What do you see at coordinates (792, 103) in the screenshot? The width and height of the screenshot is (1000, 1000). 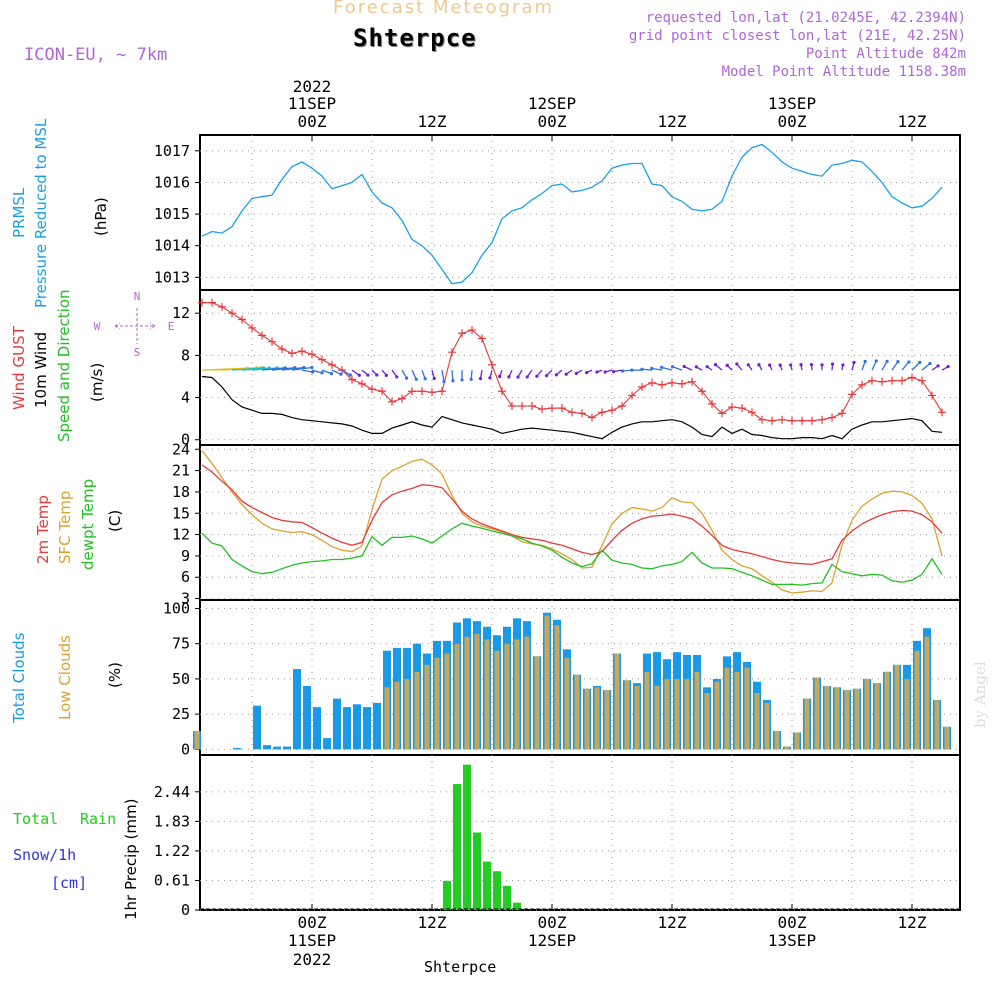 I see `top-axis-date: 13SEP` at bounding box center [792, 103].